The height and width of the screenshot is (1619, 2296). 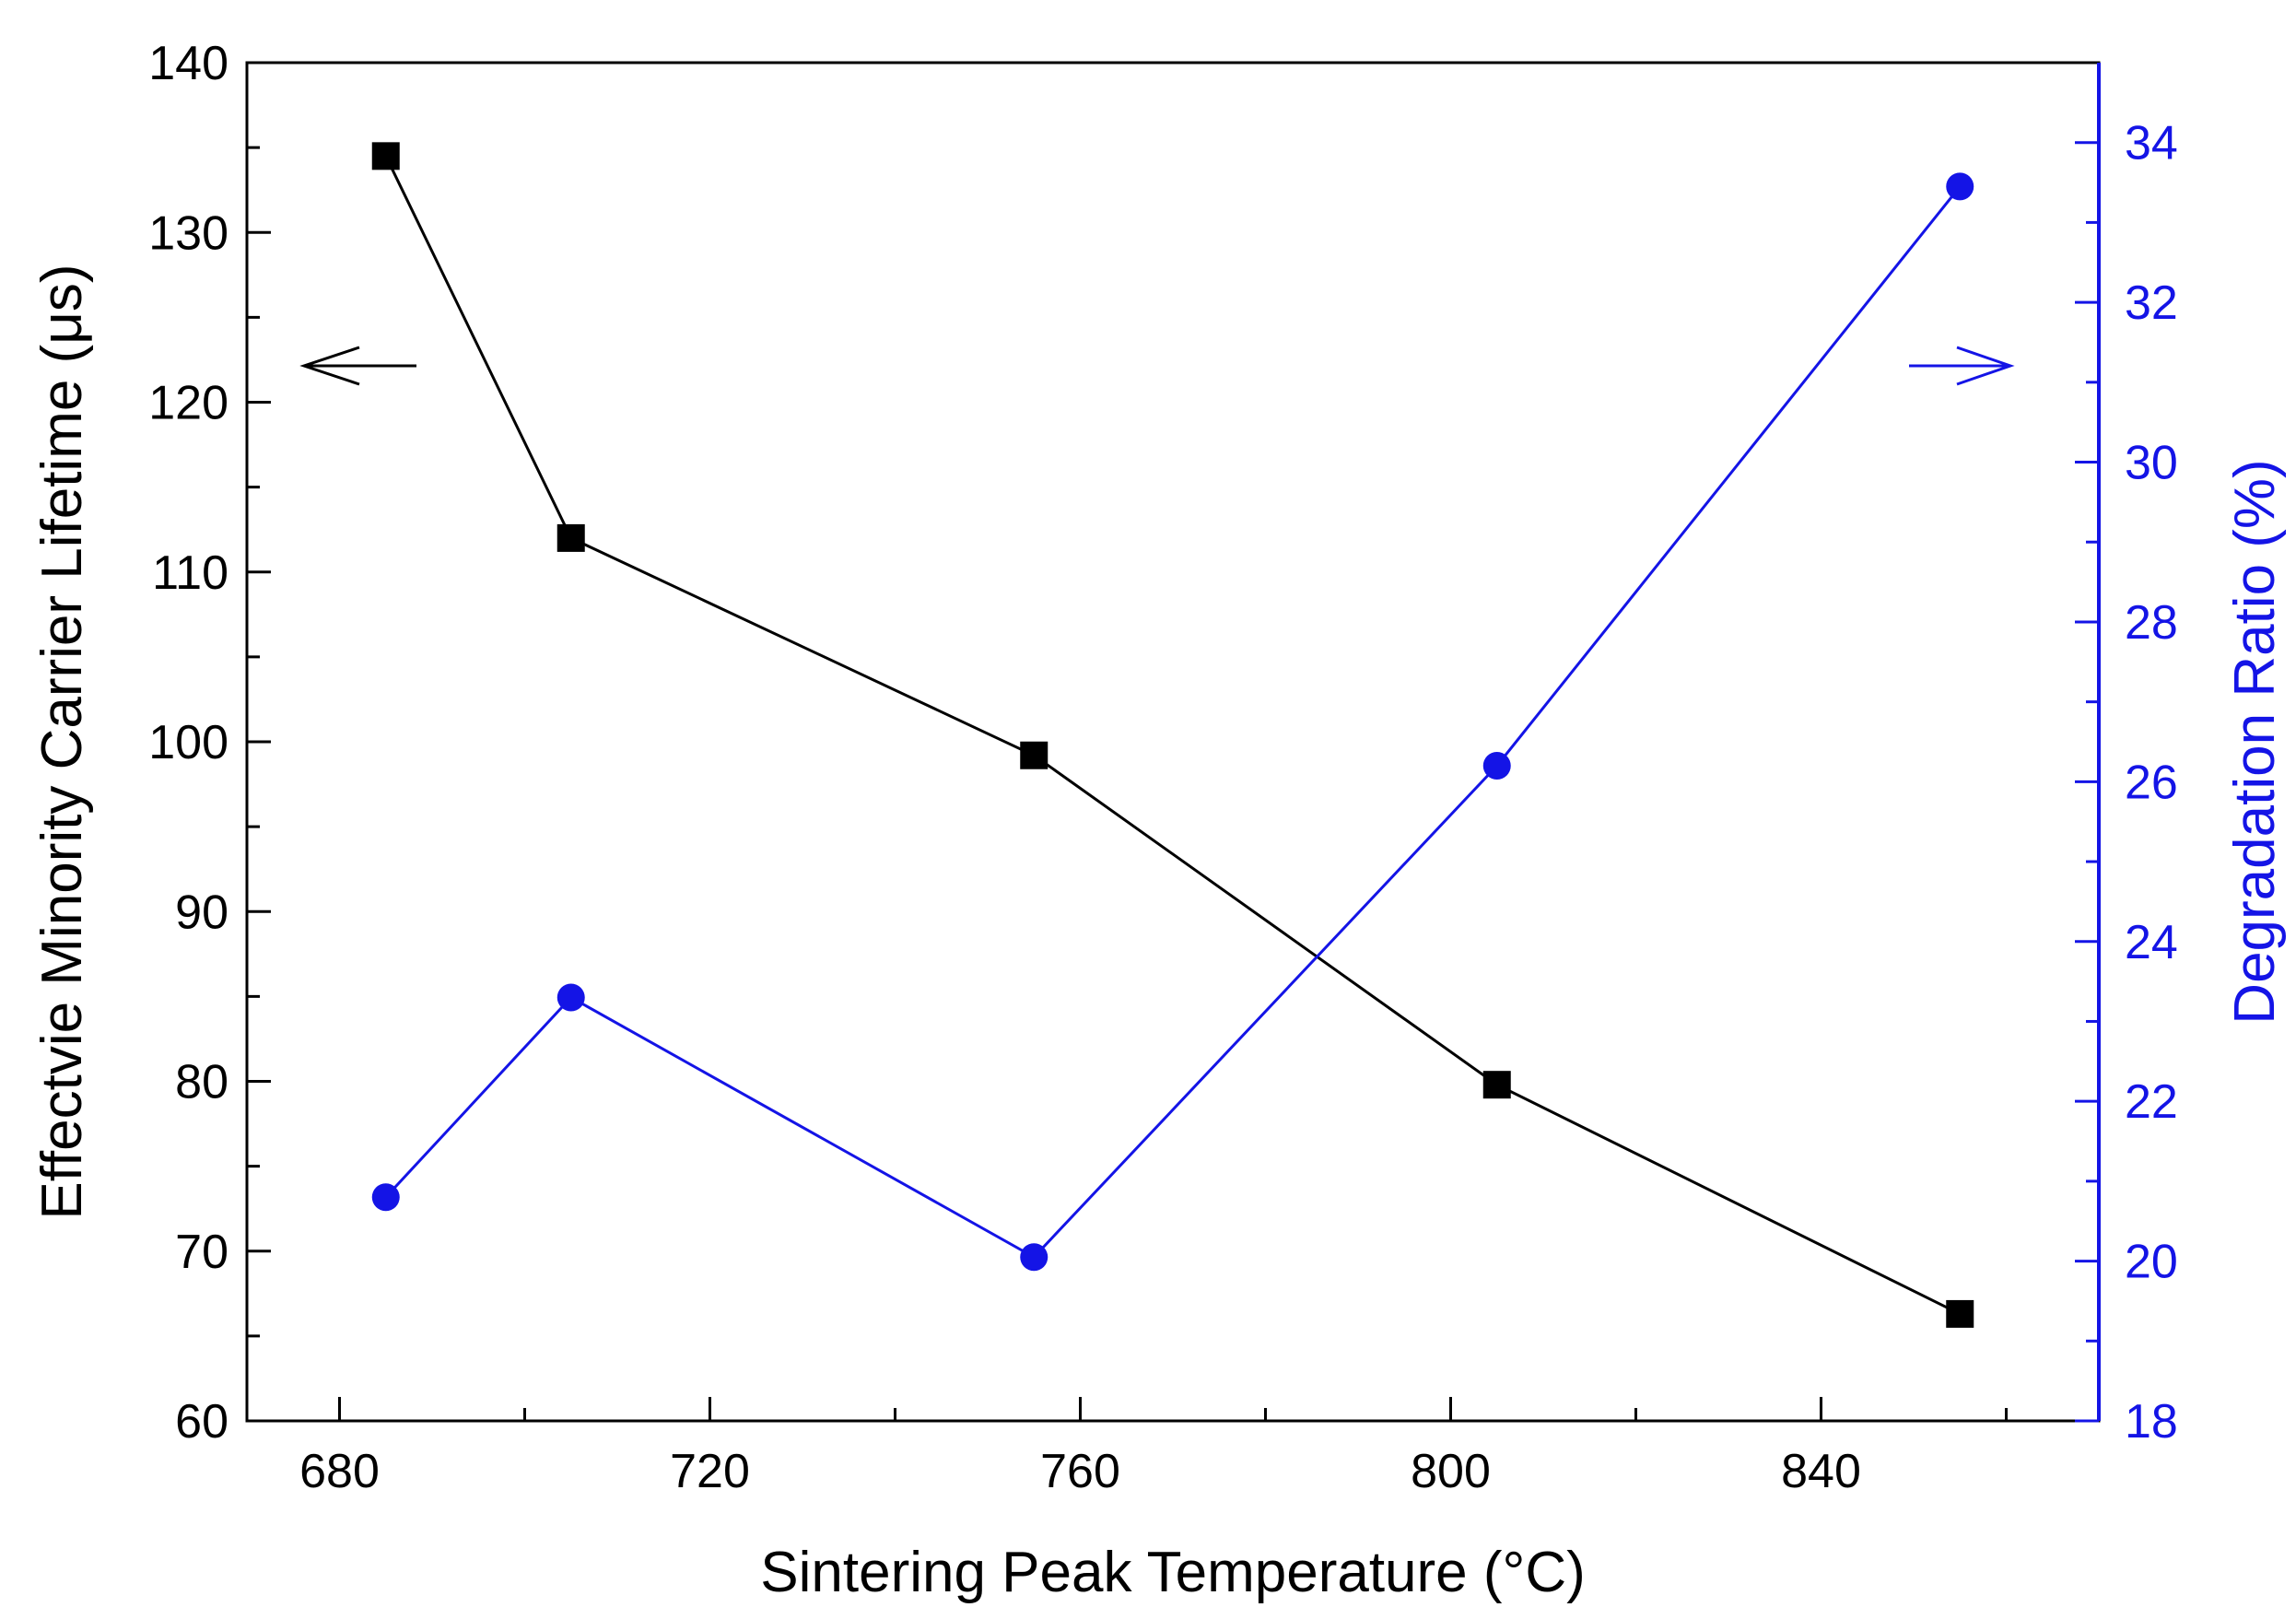 What do you see at coordinates (2151, 782) in the screenshot?
I see `y-right-tick-label: 26` at bounding box center [2151, 782].